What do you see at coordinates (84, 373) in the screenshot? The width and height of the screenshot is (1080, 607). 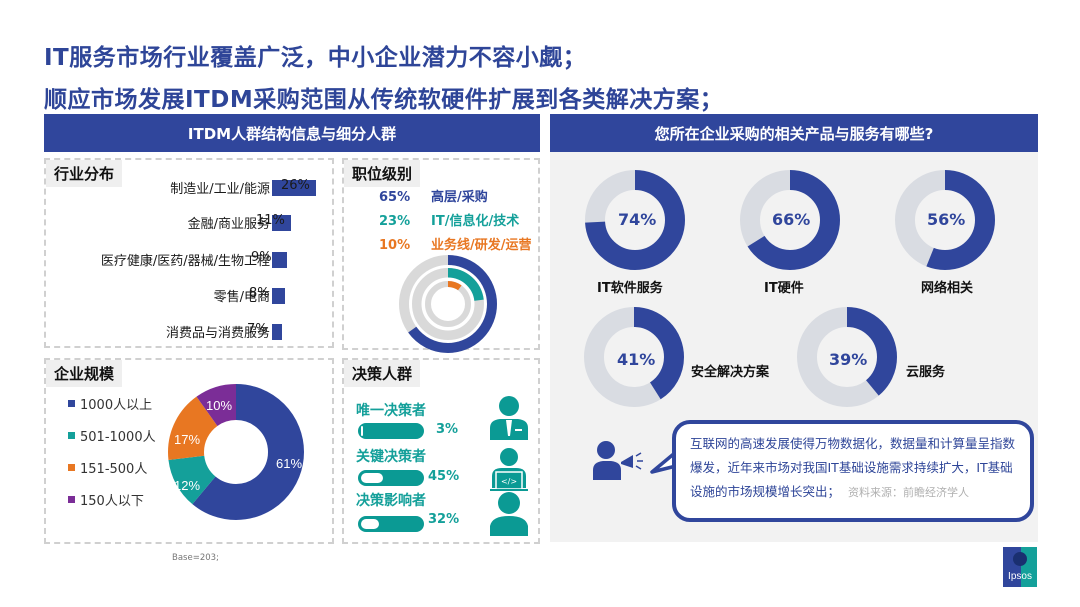 I see `company-size-title: 企业规模` at bounding box center [84, 373].